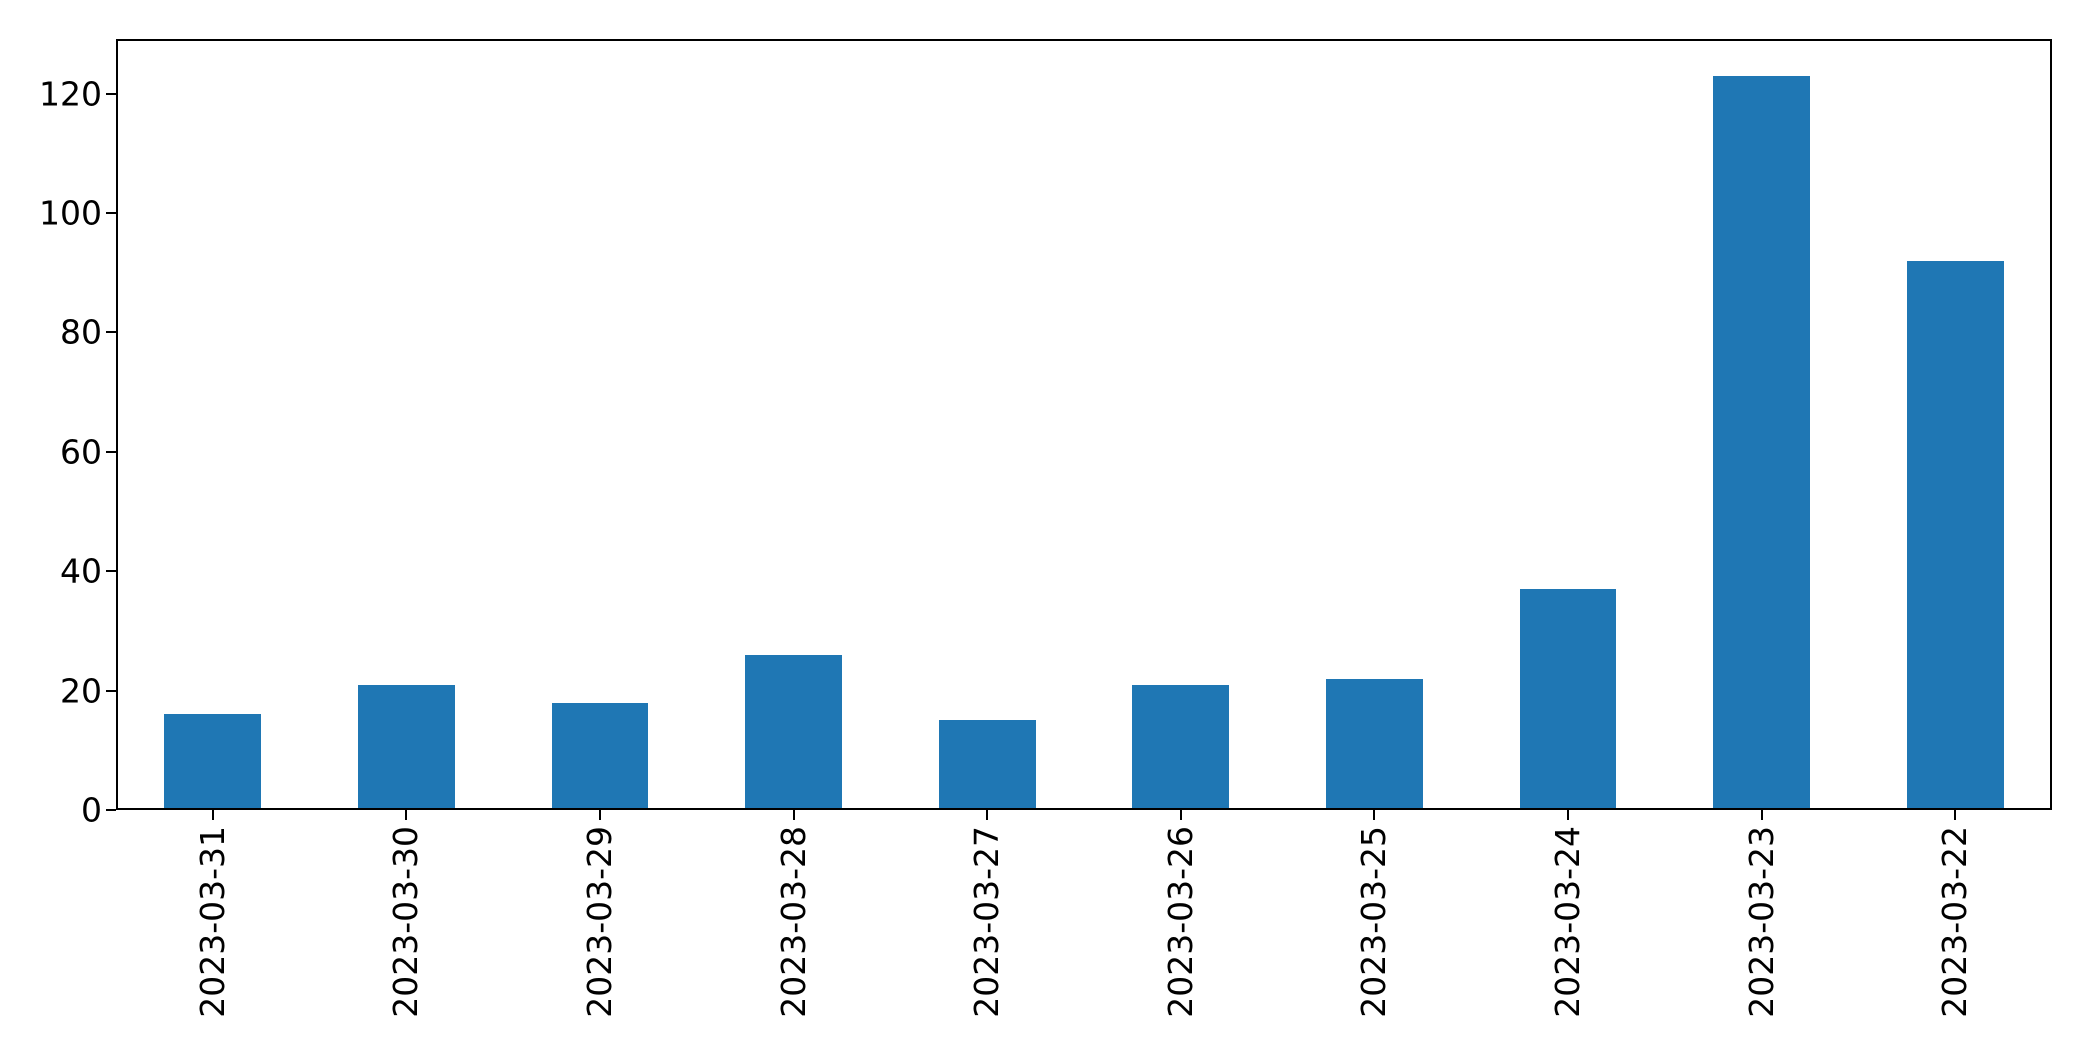  I want to click on x-tick-label: 2023-03-27, so click(987, 922).